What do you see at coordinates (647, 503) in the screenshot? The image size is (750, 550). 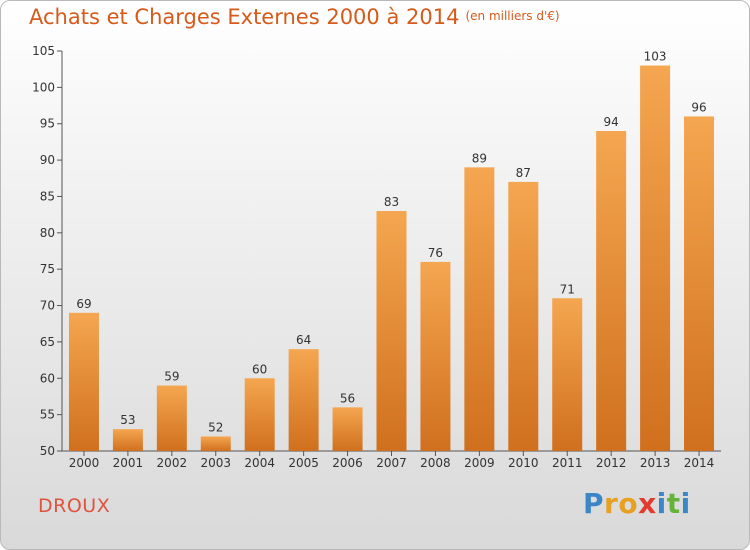 I see `logo-letter: x` at bounding box center [647, 503].